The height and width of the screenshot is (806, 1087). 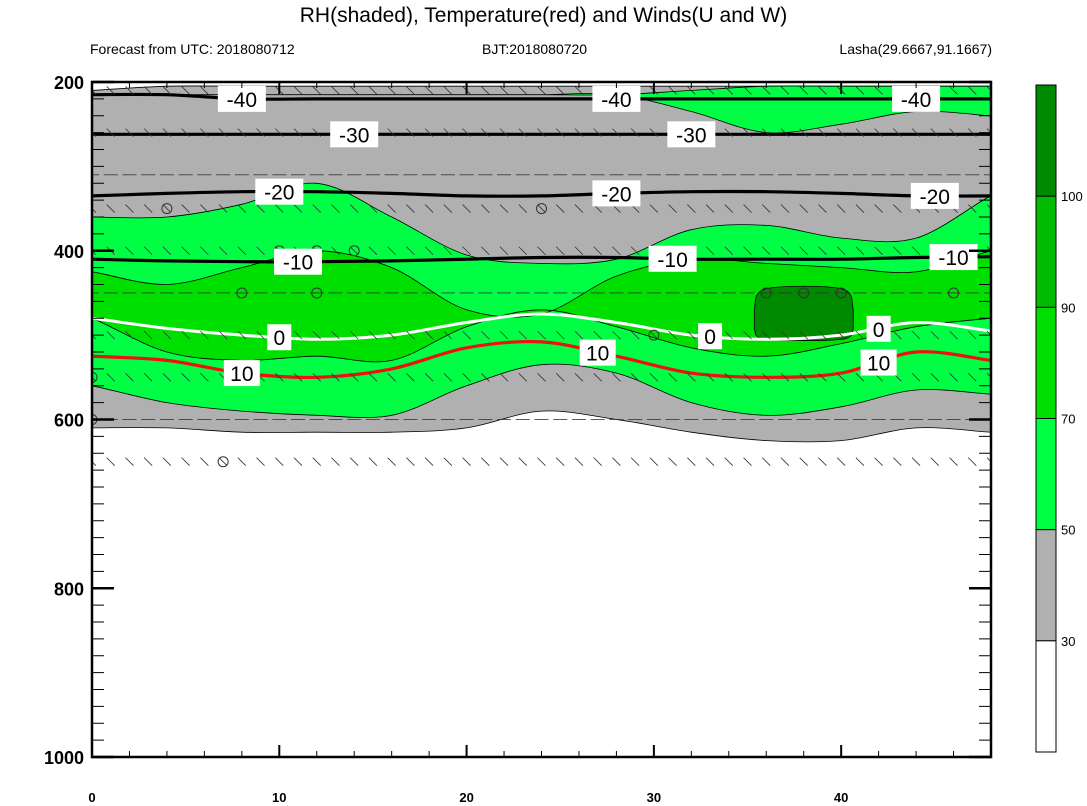 I want to click on contour-label--20-0: -20, so click(x=279, y=191).